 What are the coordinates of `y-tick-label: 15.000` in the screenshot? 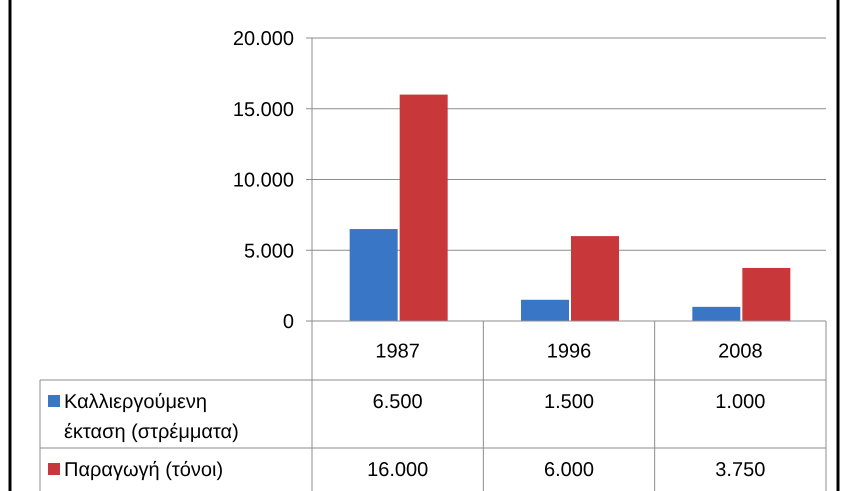 It's located at (263, 109).